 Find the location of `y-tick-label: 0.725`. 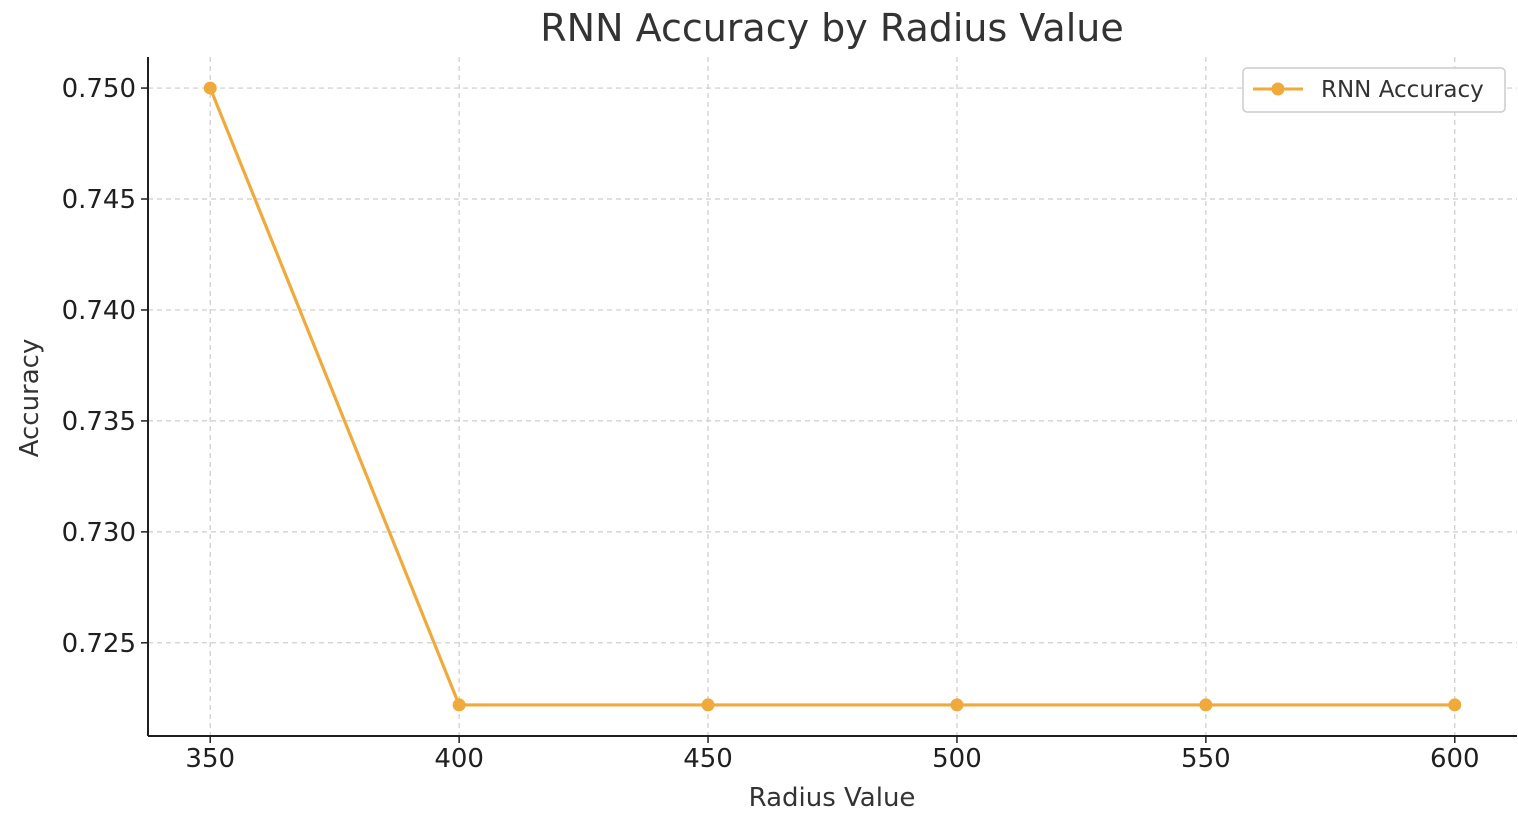

y-tick-label: 0.725 is located at coordinates (99, 644).